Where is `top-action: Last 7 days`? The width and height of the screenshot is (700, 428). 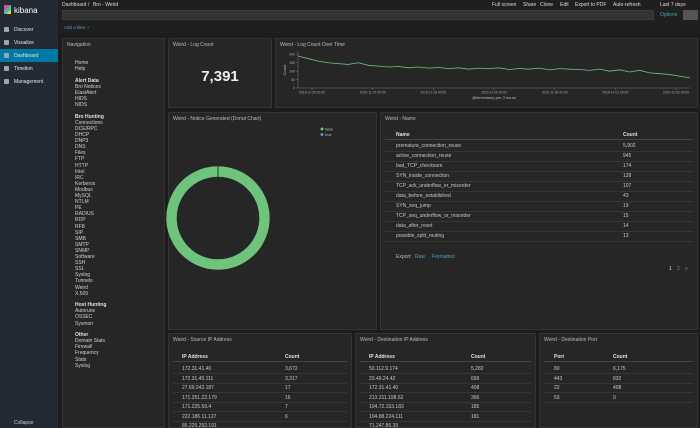 top-action: Last 7 days is located at coordinates (673, 5).